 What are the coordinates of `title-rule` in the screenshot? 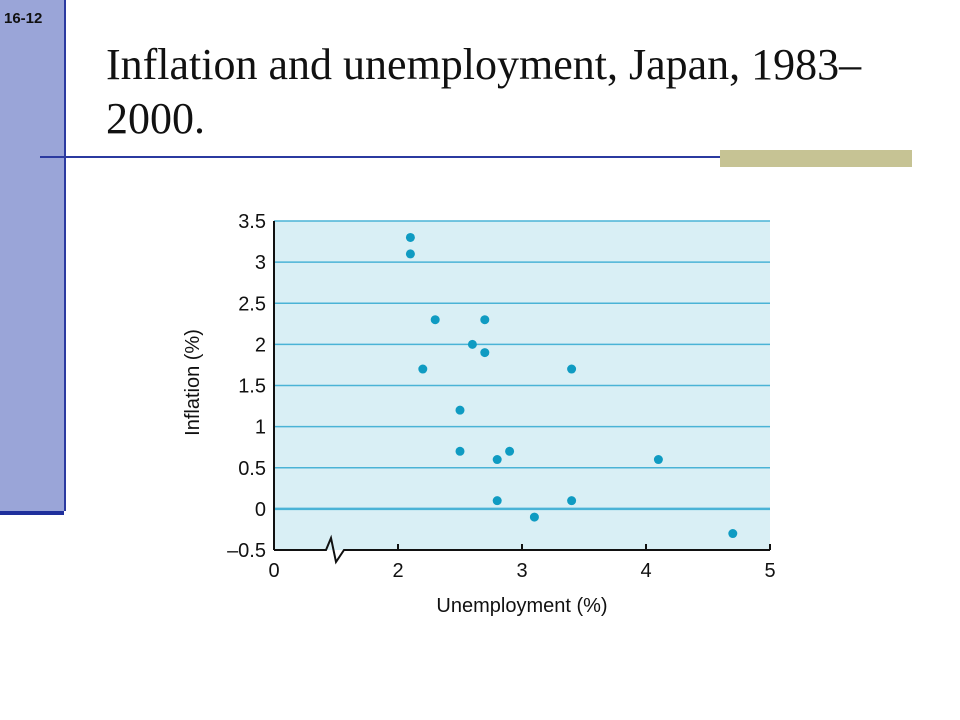 It's located at (476, 157).